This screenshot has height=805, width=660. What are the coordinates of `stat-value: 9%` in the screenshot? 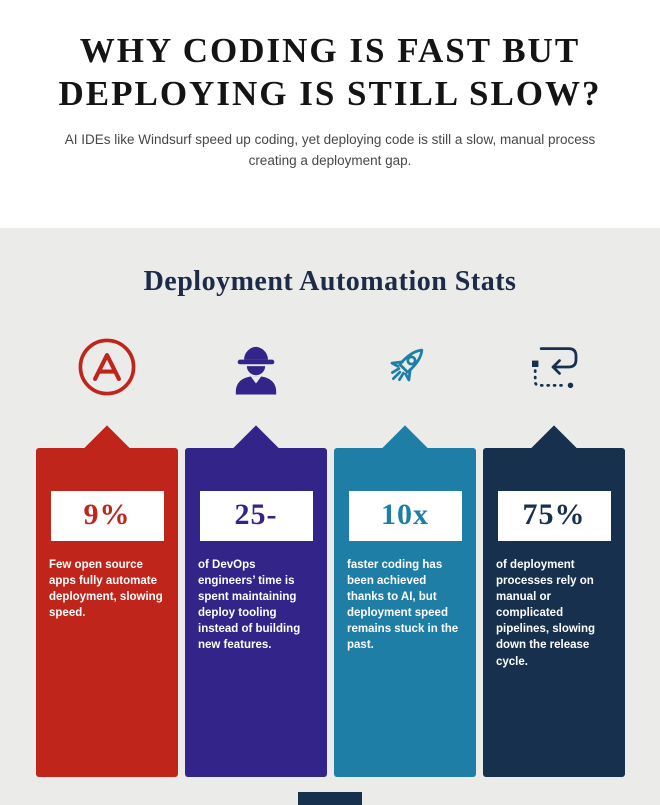 It's located at (107, 514).